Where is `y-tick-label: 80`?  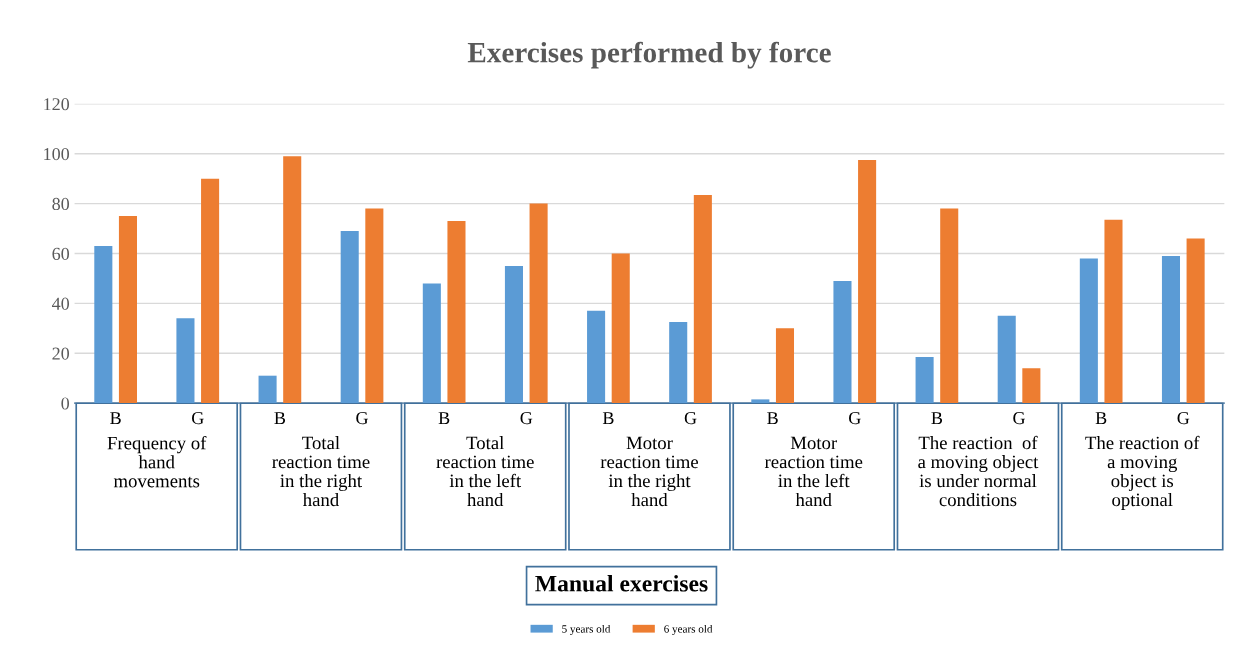
y-tick-label: 80 is located at coordinates (61, 204).